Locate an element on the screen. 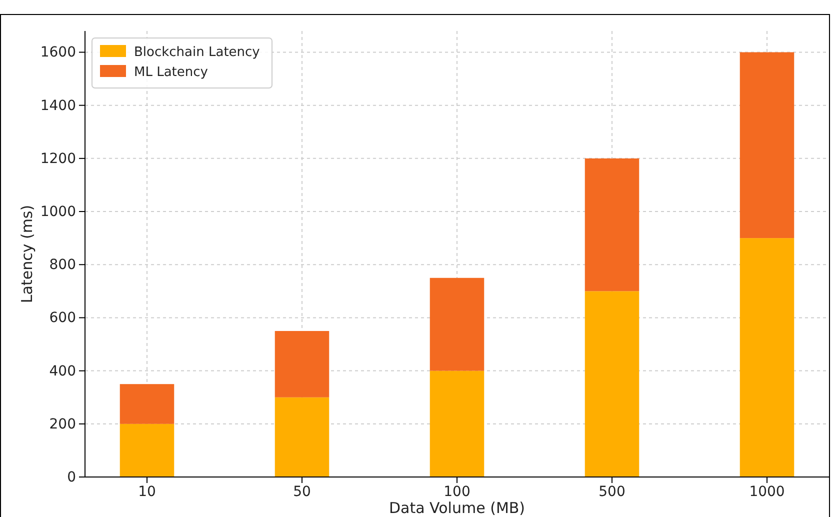  y-axis-title: Latency (ms) is located at coordinates (27, 254).